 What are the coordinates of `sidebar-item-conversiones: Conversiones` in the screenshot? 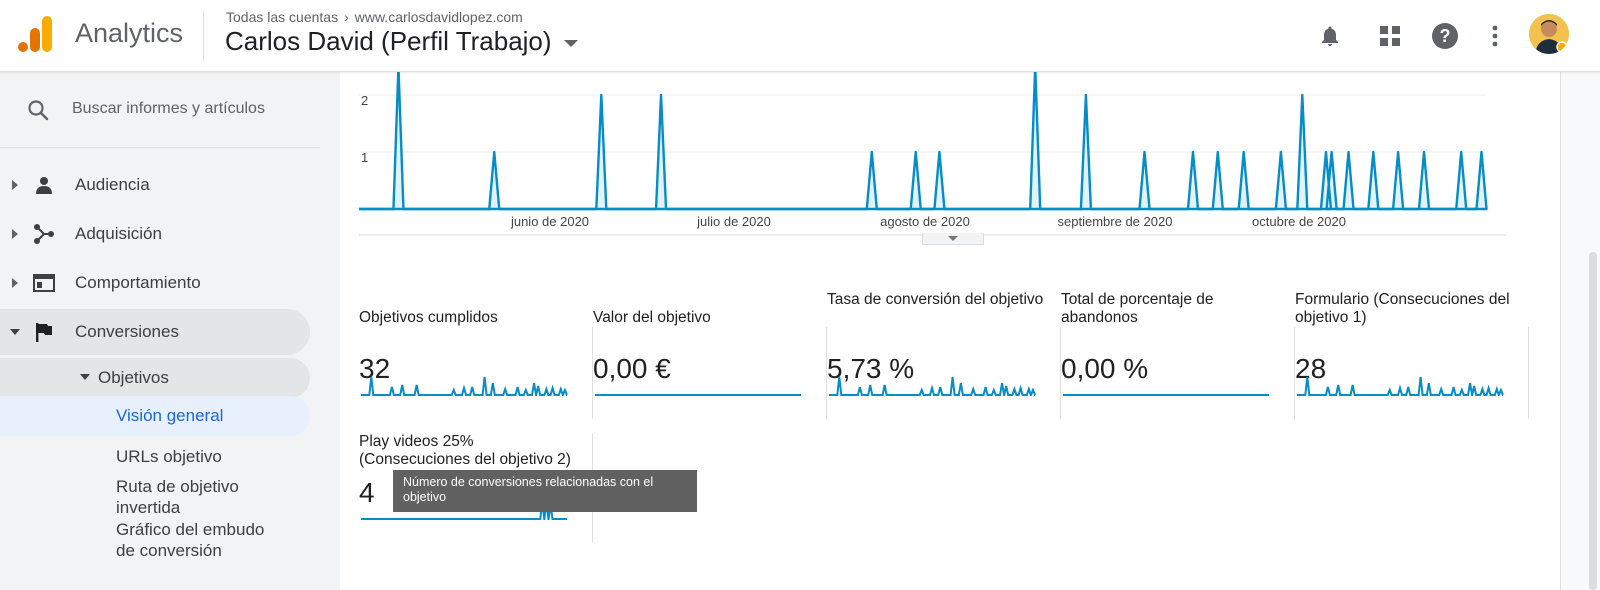 It's located at (155, 332).